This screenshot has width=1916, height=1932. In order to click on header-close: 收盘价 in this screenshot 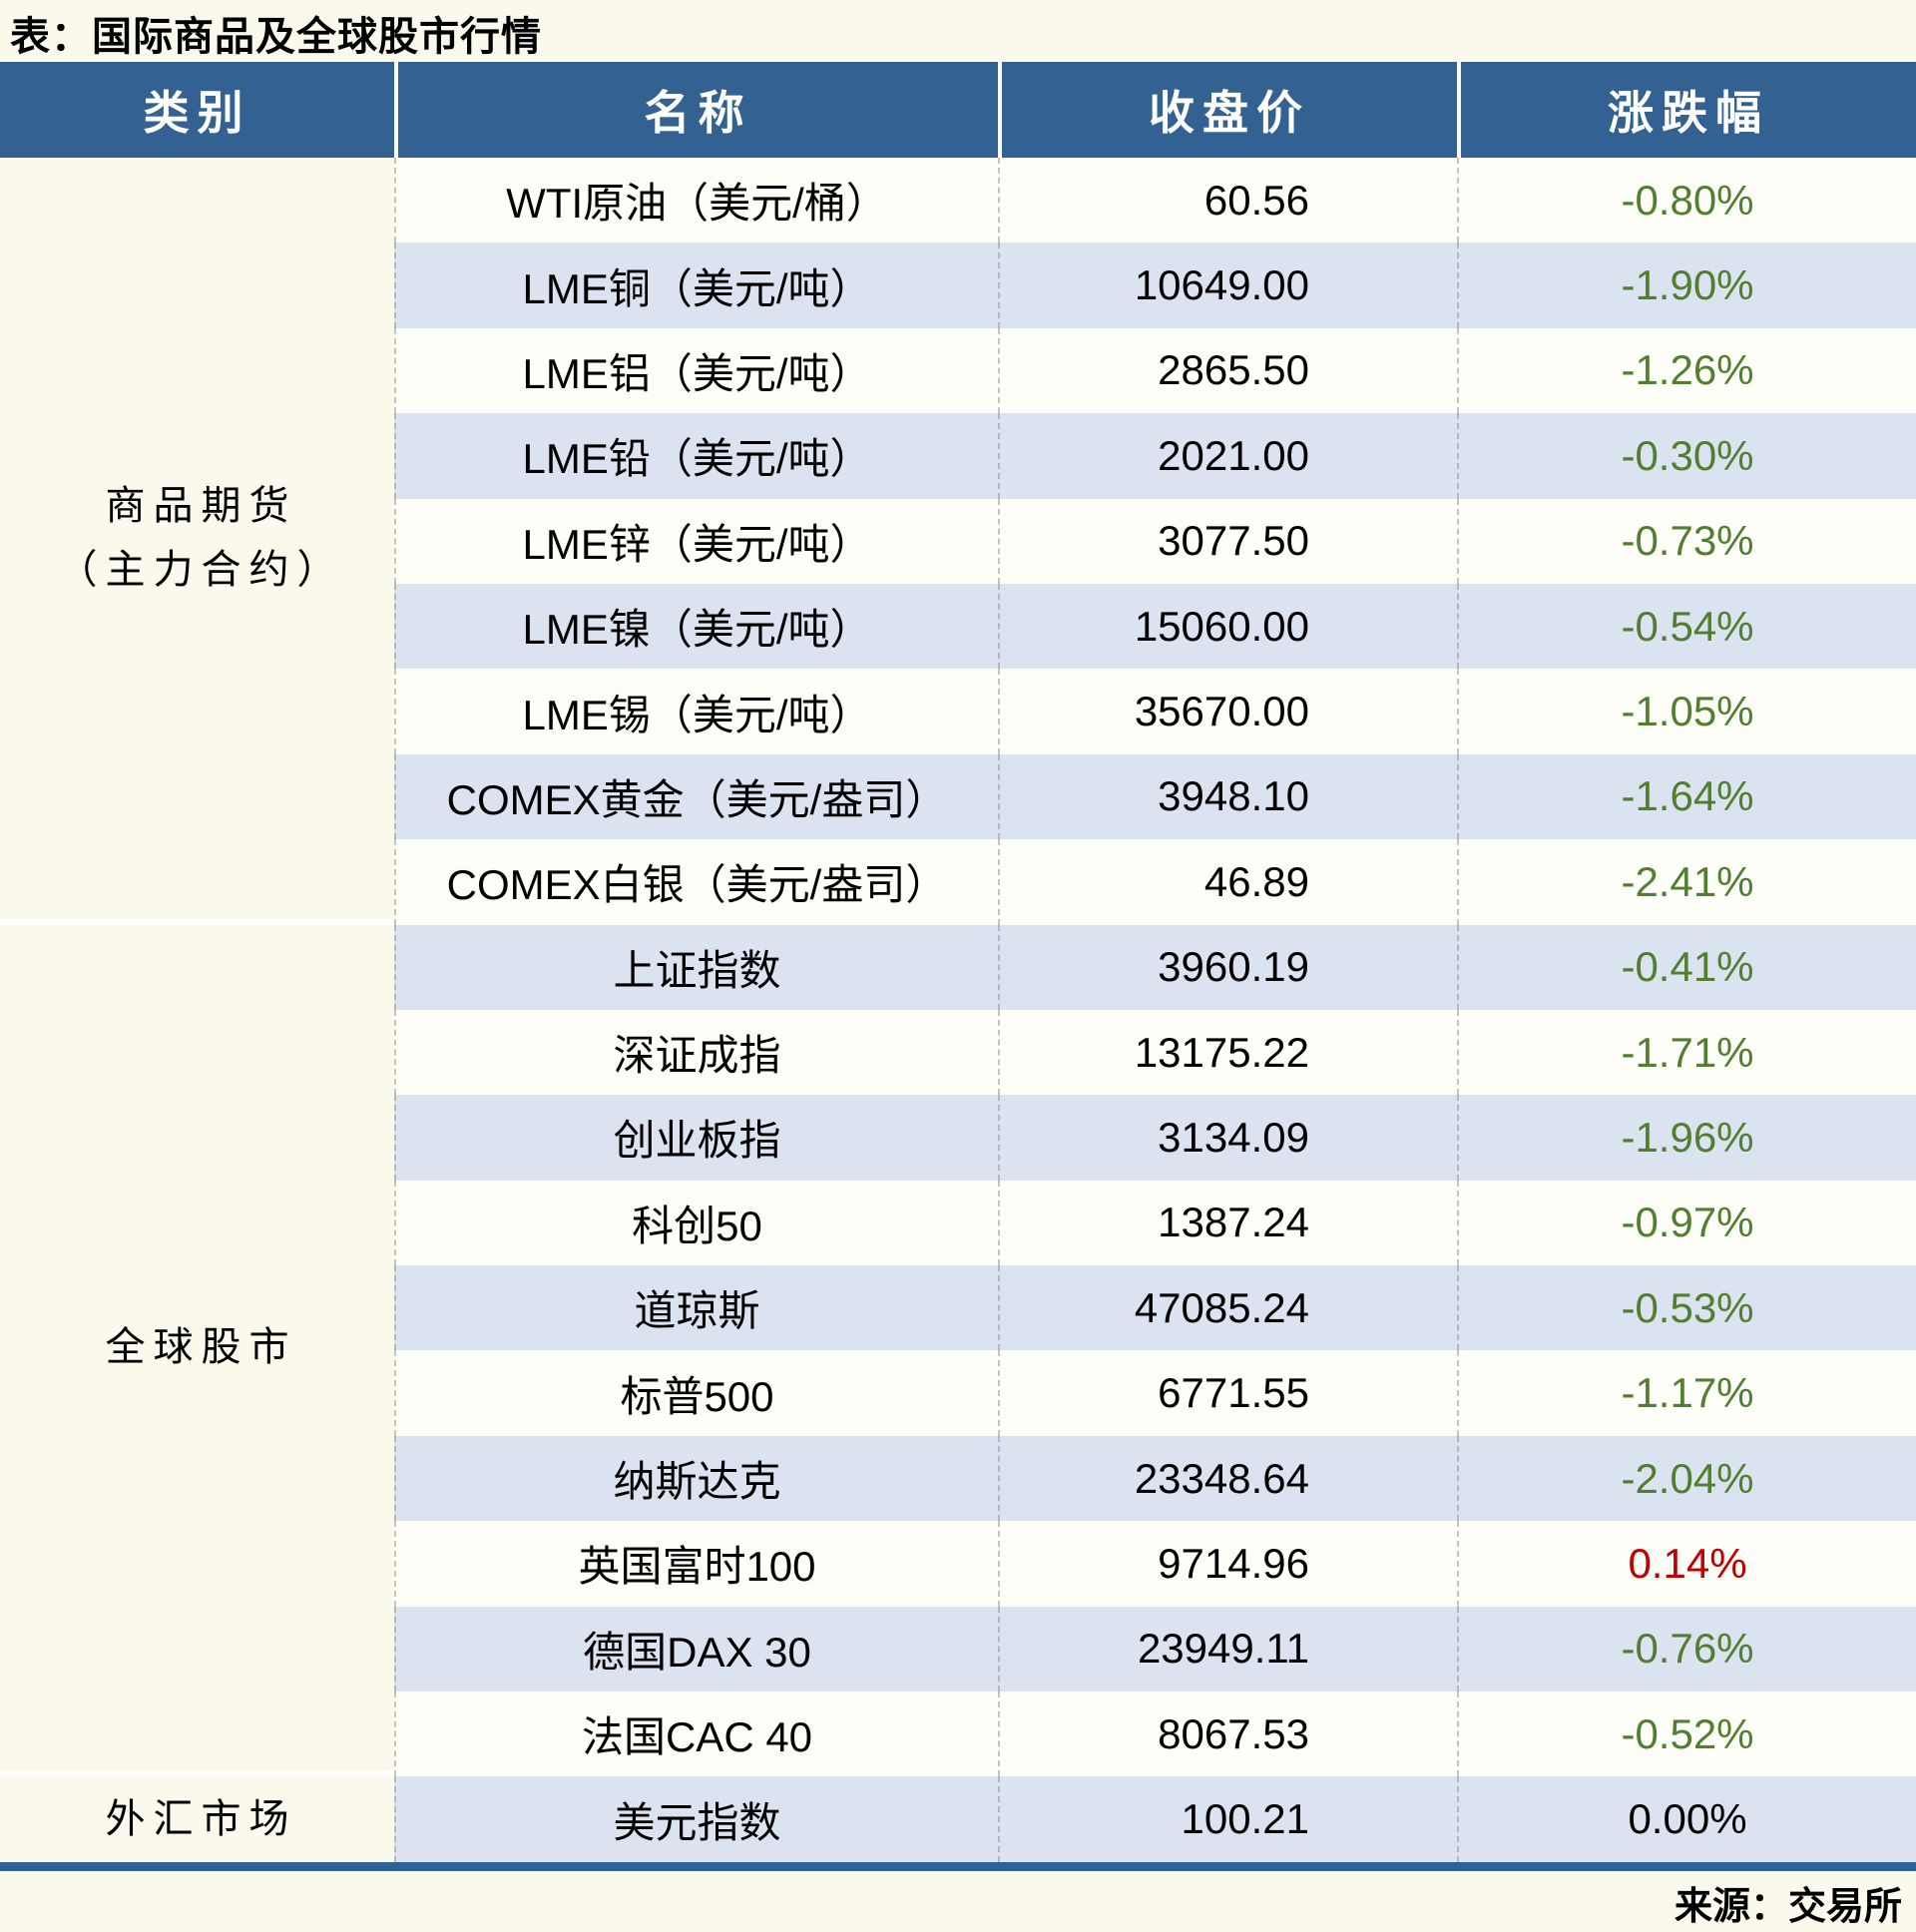, I will do `click(1227, 110)`.